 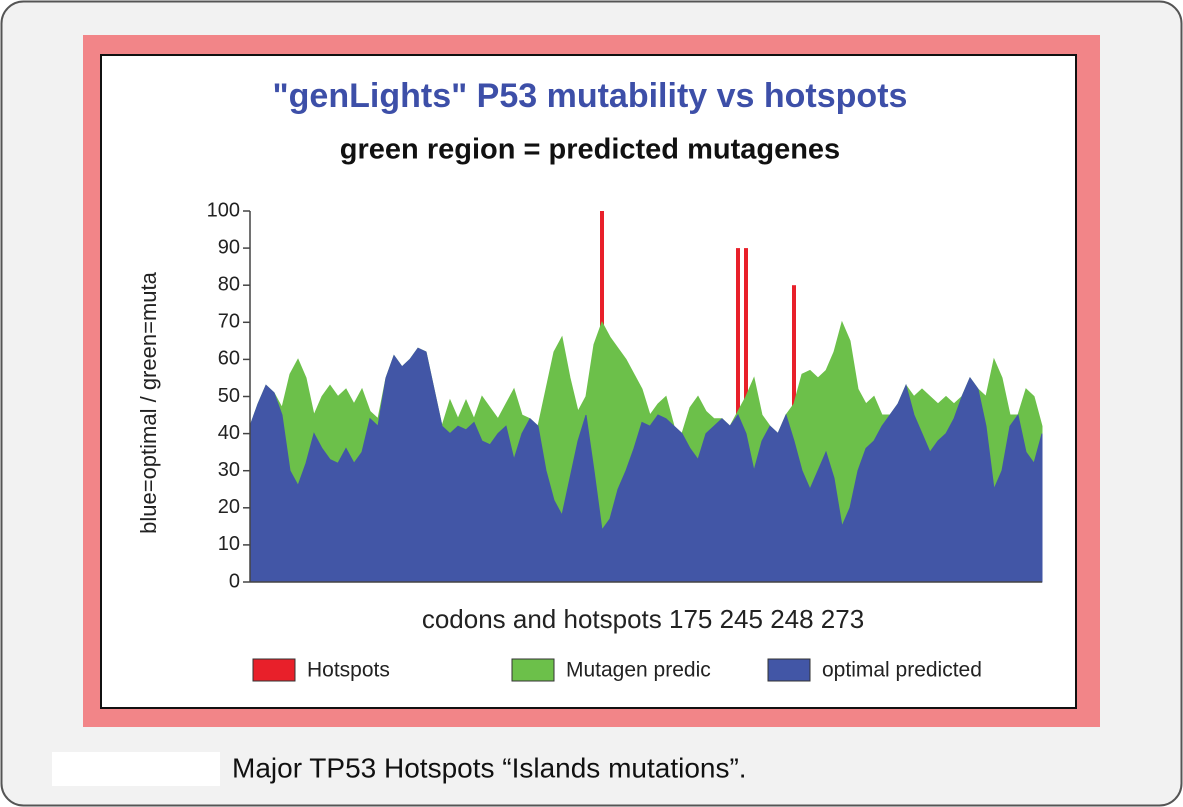 I want to click on y-tick-label: 80, so click(x=229, y=284).